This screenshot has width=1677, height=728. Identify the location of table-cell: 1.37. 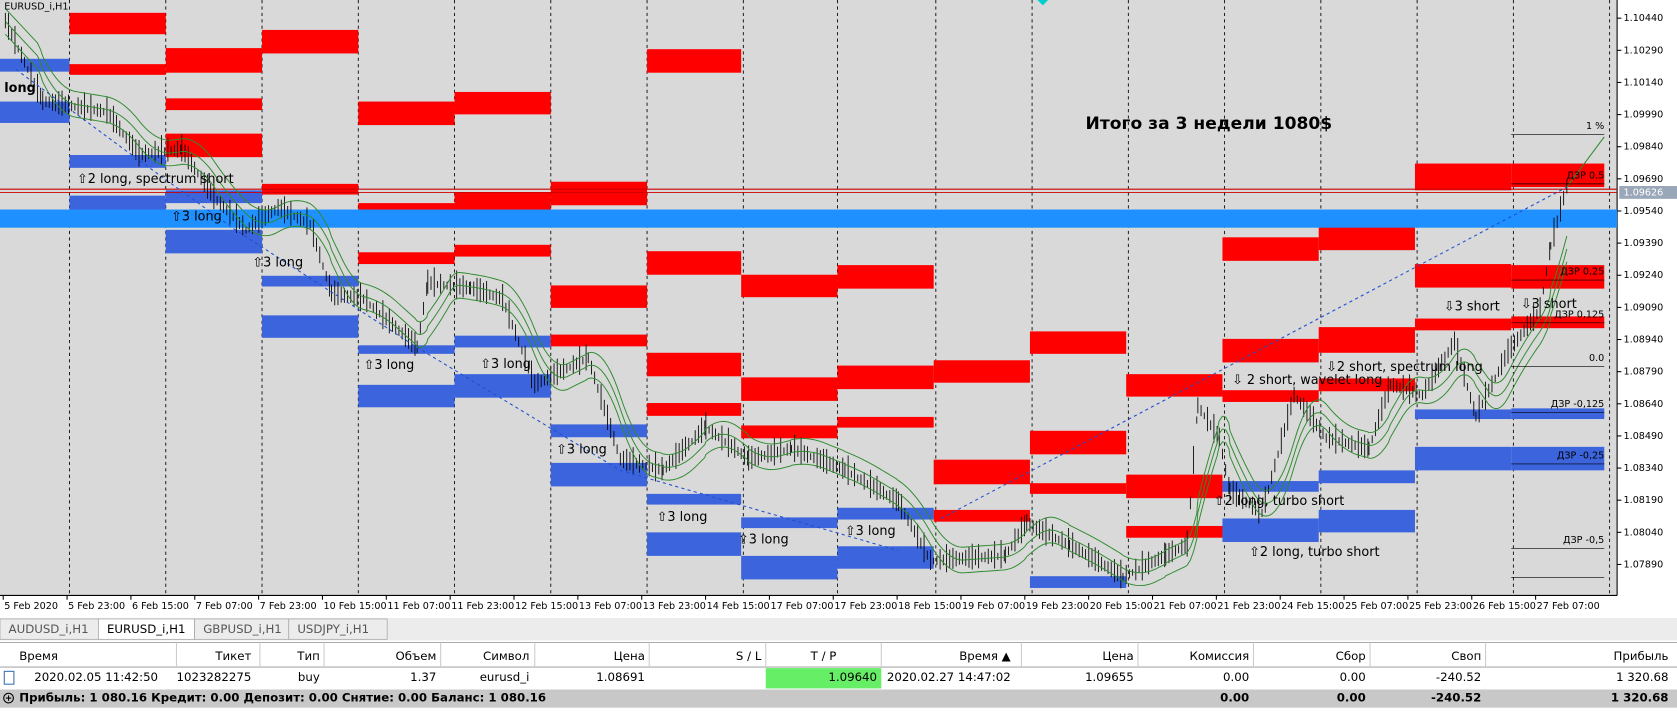
(423, 677).